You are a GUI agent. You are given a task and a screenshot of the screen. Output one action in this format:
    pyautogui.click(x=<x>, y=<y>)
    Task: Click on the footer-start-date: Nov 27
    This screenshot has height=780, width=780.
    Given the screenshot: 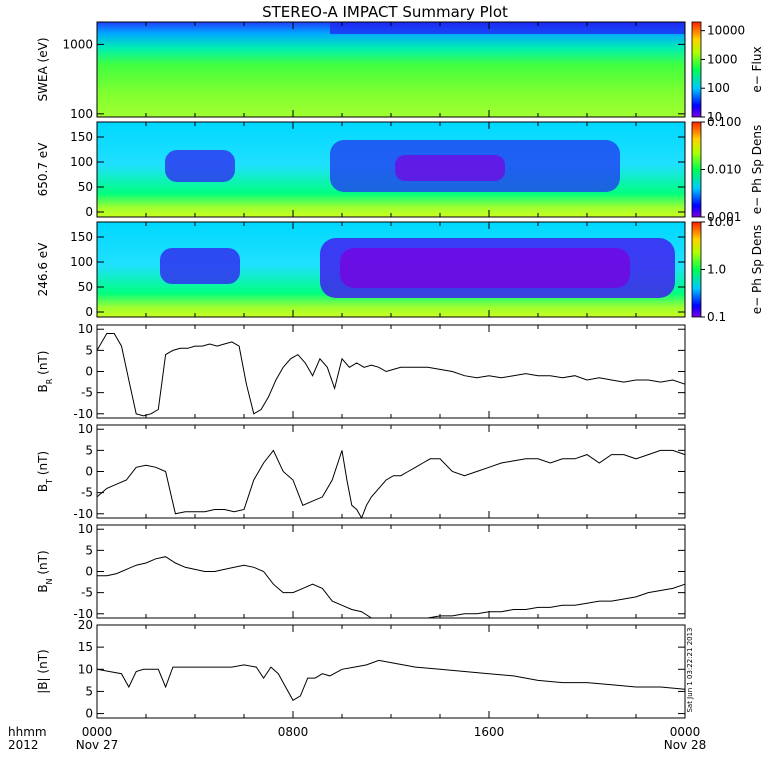 What is the action you would take?
    pyautogui.click(x=97, y=745)
    